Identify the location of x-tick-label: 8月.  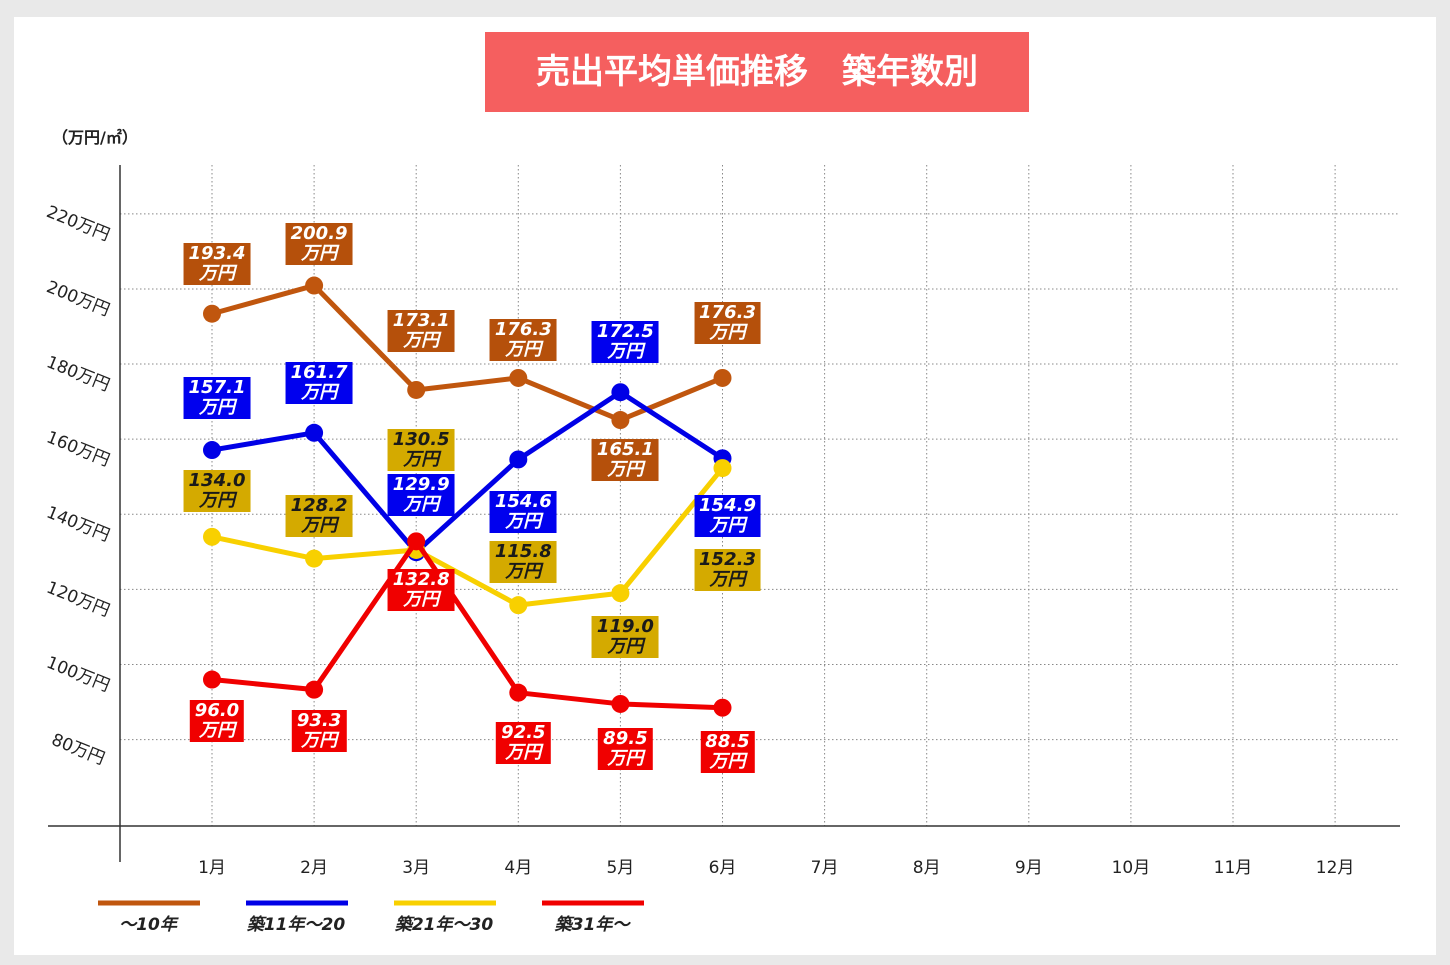
(927, 868).